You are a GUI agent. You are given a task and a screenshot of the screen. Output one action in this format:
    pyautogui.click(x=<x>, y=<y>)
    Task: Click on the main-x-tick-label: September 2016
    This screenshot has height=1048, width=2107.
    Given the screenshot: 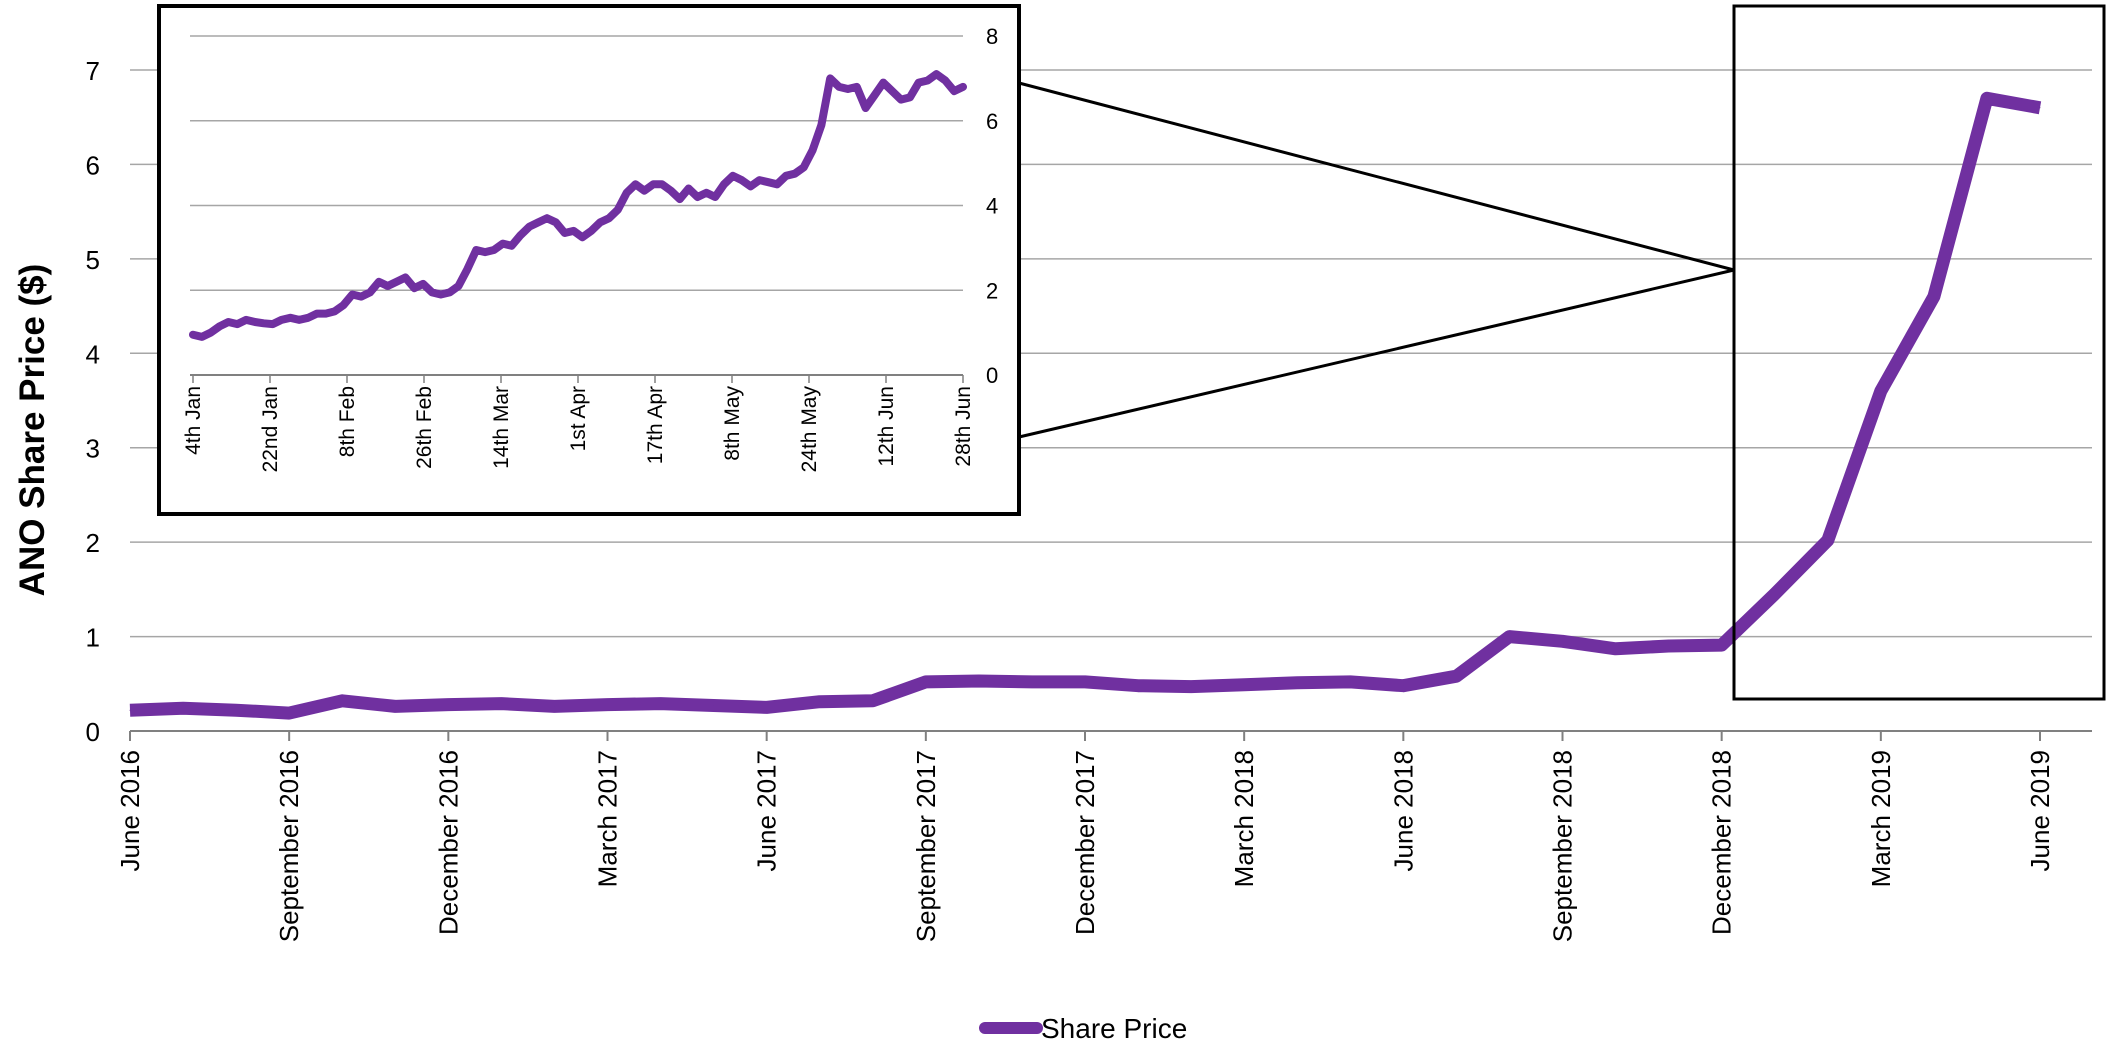 What is the action you would take?
    pyautogui.click(x=289, y=846)
    